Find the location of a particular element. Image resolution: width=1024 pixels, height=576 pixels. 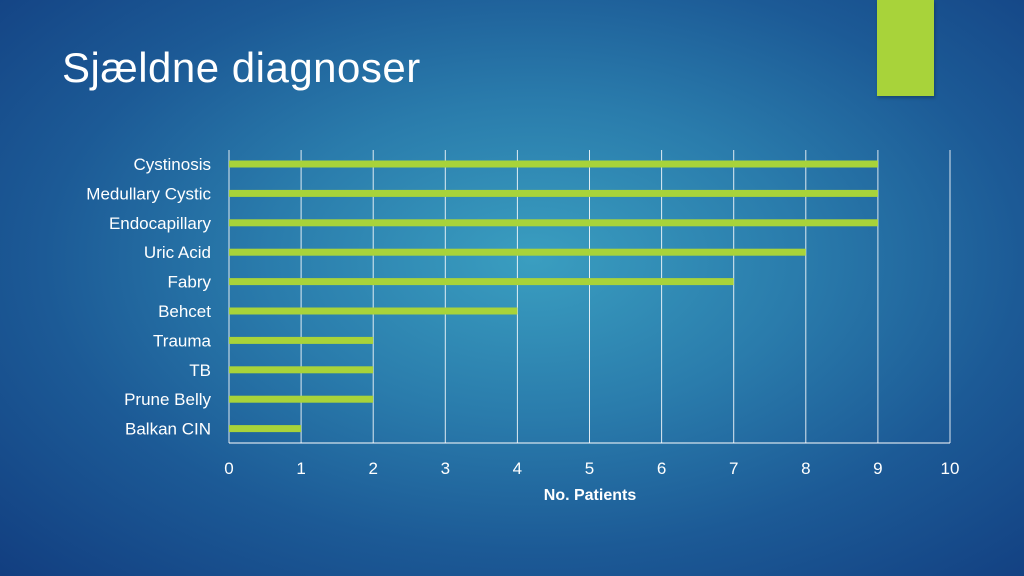

category-label: Endocapillary is located at coordinates (160, 223).